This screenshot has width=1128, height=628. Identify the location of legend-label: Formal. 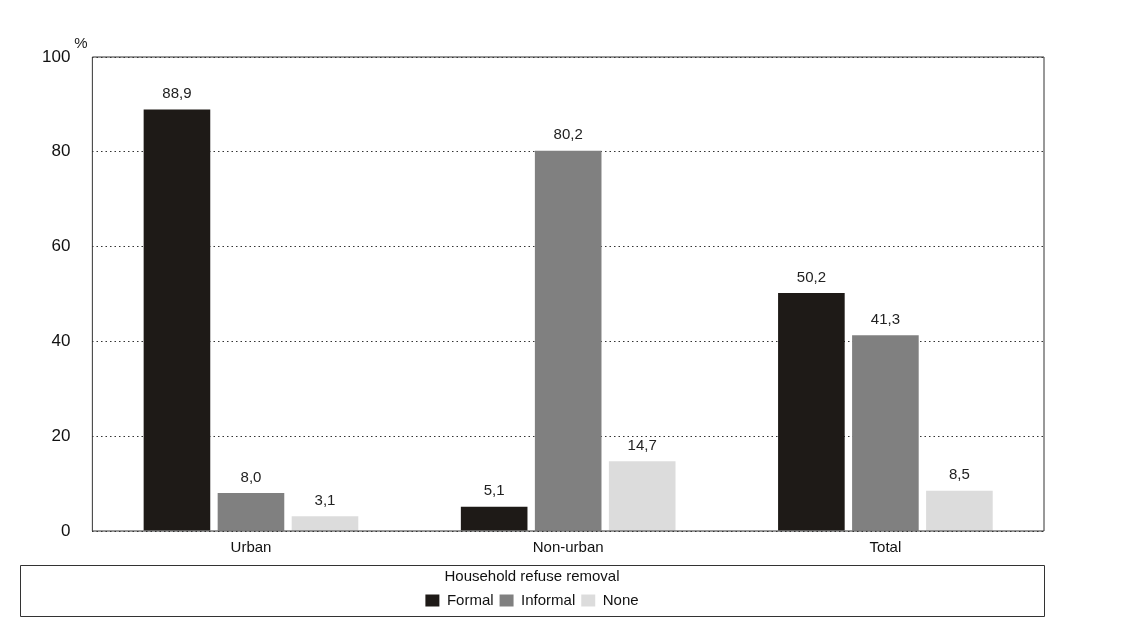
(470, 599).